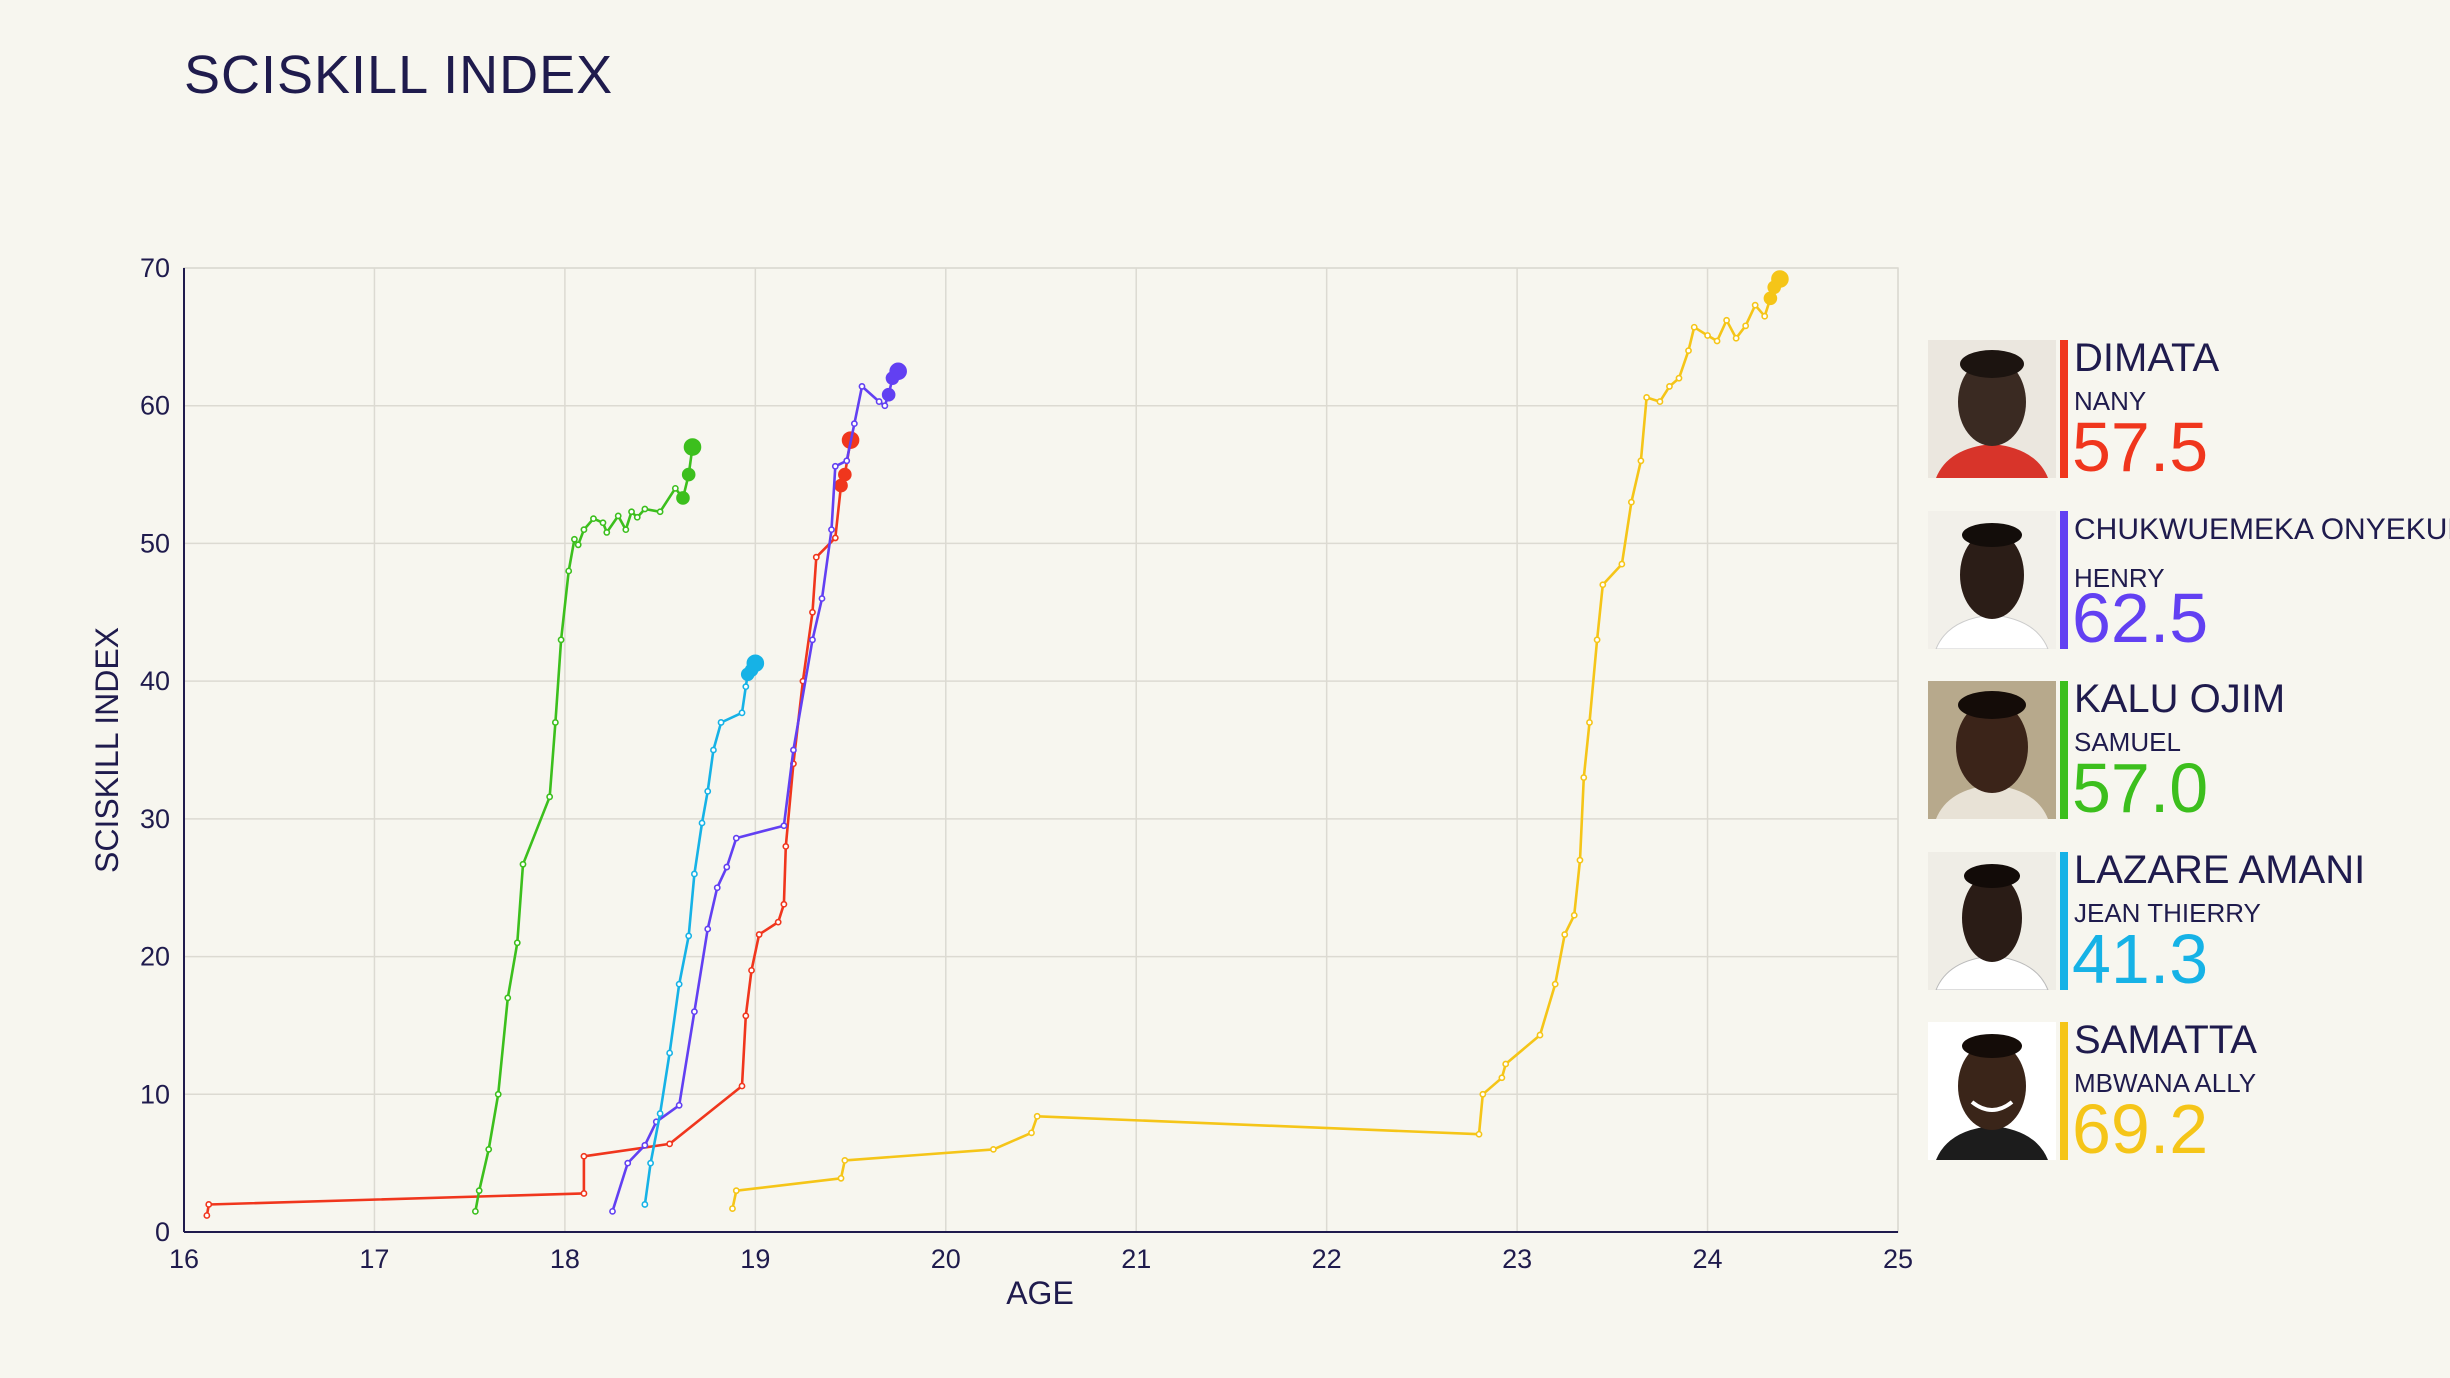 The width and height of the screenshot is (2450, 1378). Describe the element at coordinates (755, 1259) in the screenshot. I see `x-tick-label: 19` at that location.